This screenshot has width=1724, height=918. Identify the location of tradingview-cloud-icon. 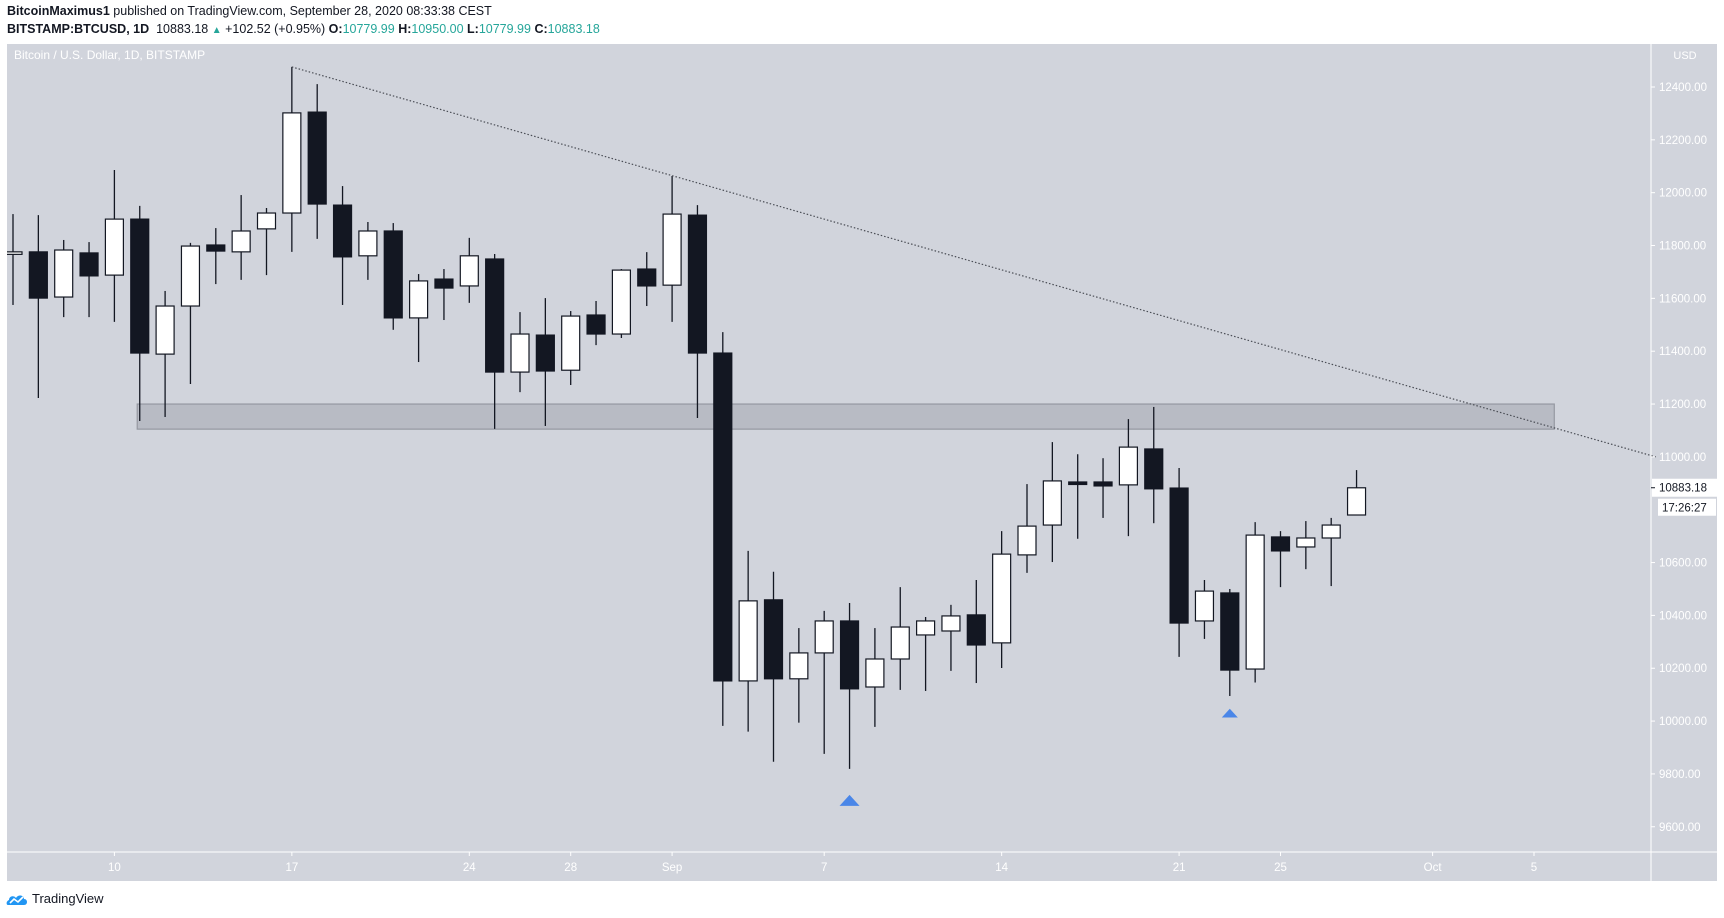
(16, 899).